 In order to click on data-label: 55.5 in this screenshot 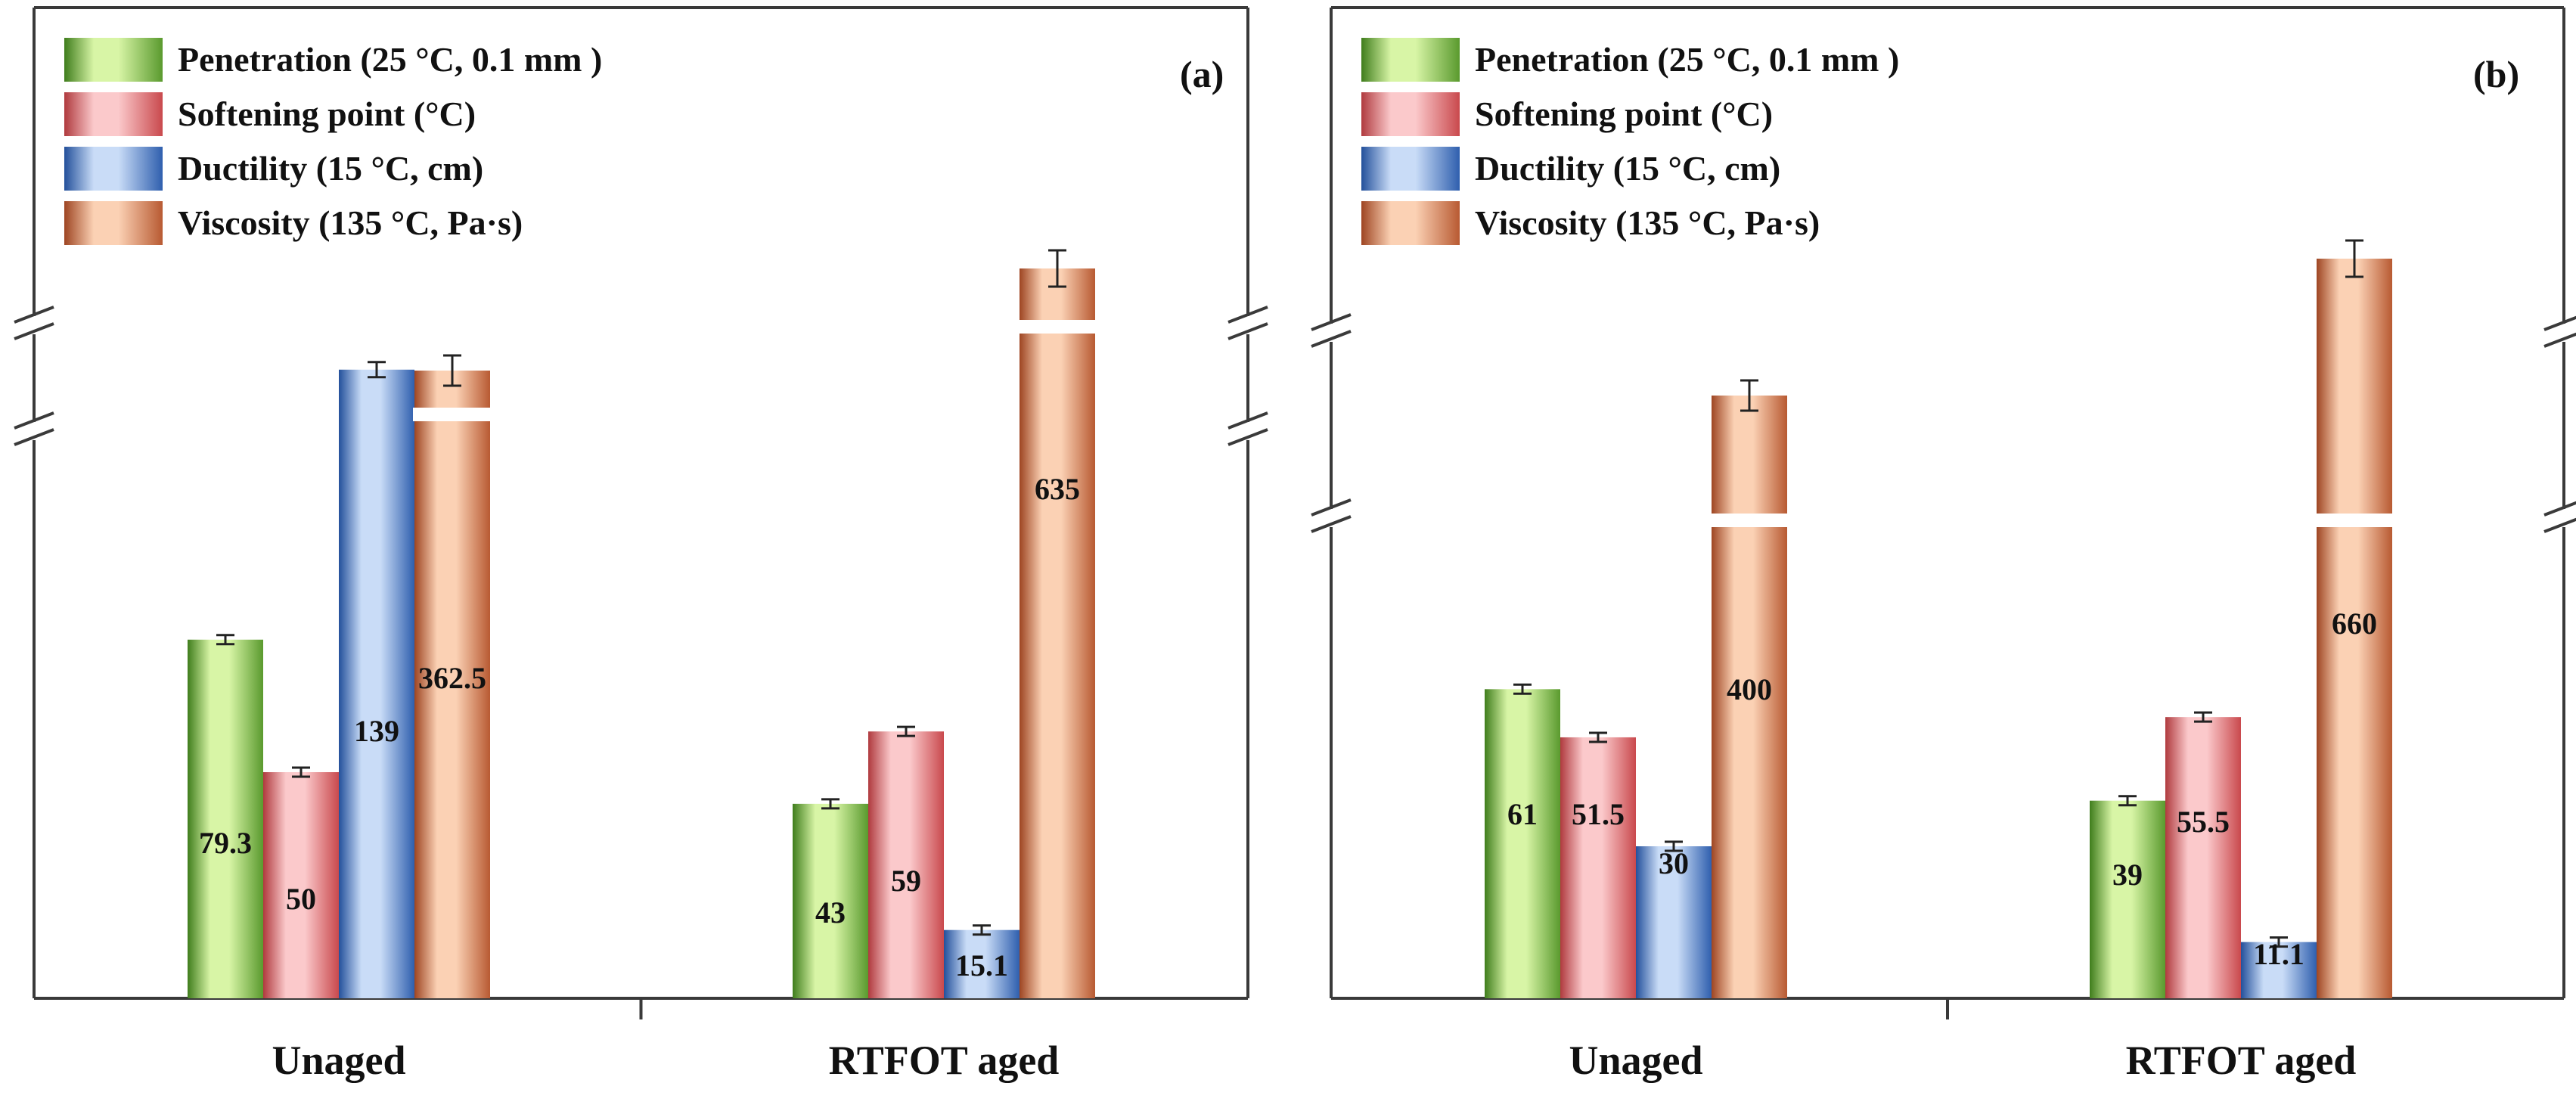, I will do `click(2203, 822)`.